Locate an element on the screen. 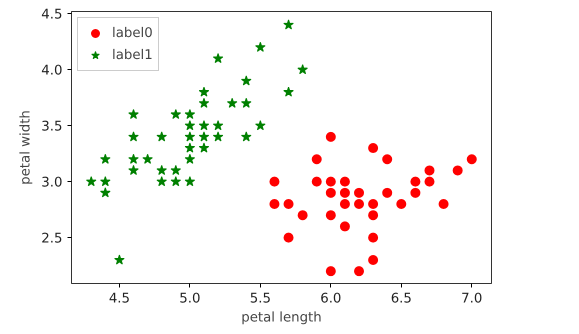 This screenshot has height=334, width=579. y-tick-label: 4.5 is located at coordinates (52, 15).